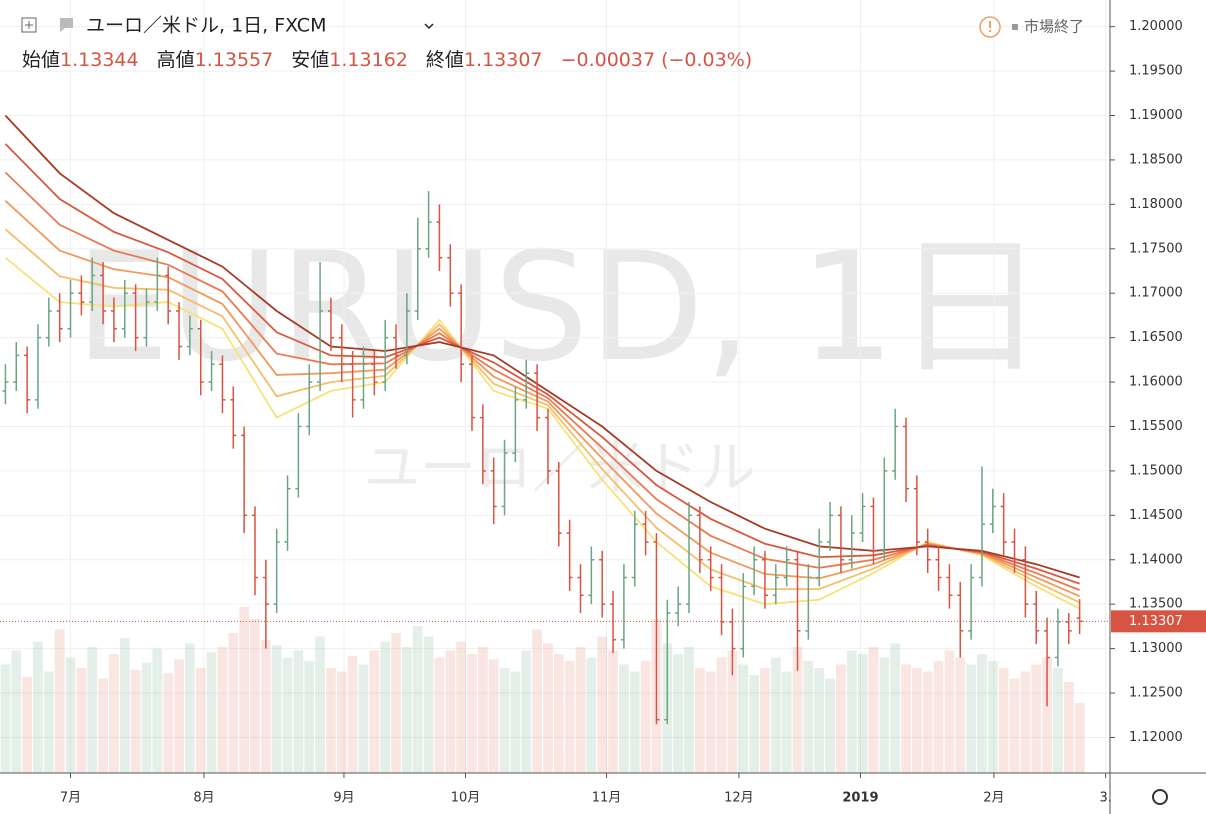  What do you see at coordinates (1156, 737) in the screenshot?
I see `y-tick-label: 1.12000` at bounding box center [1156, 737].